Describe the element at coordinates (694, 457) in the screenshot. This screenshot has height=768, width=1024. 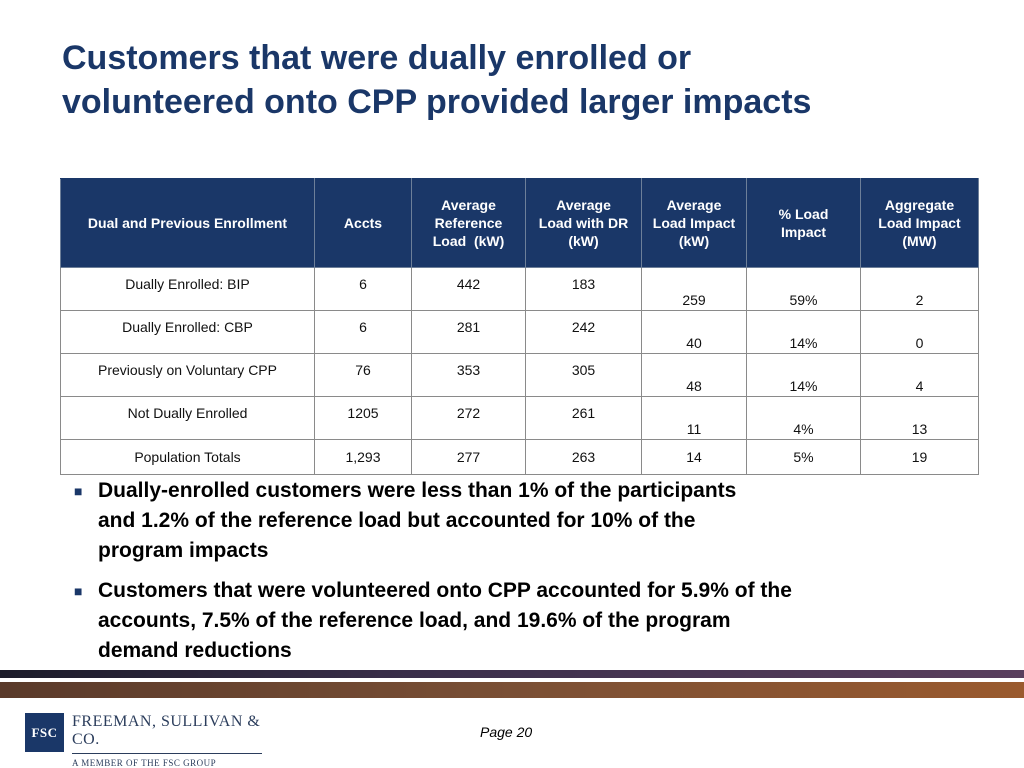
I see `cell-load-impact: 14` at that location.